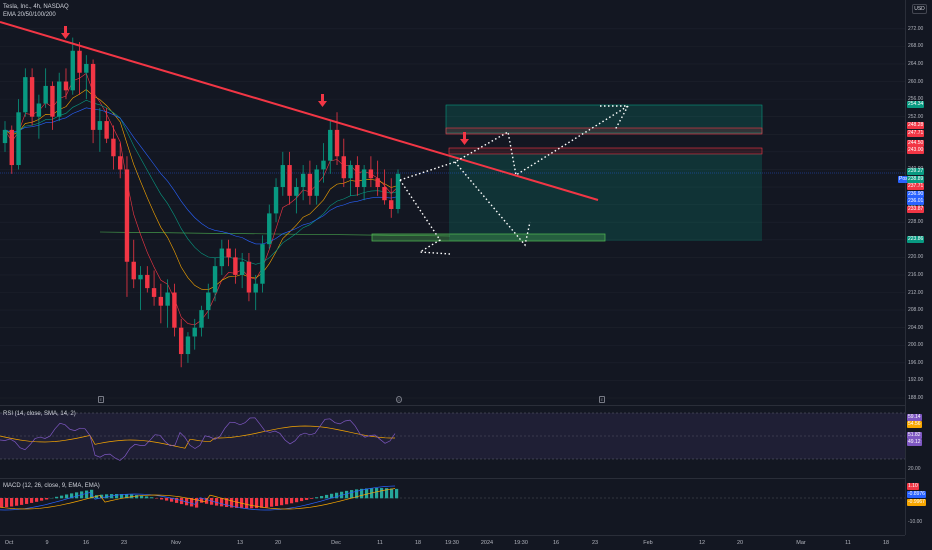 This screenshot has height=550, width=932. What do you see at coordinates (240, 543) in the screenshot?
I see `time-label: 13` at bounding box center [240, 543].